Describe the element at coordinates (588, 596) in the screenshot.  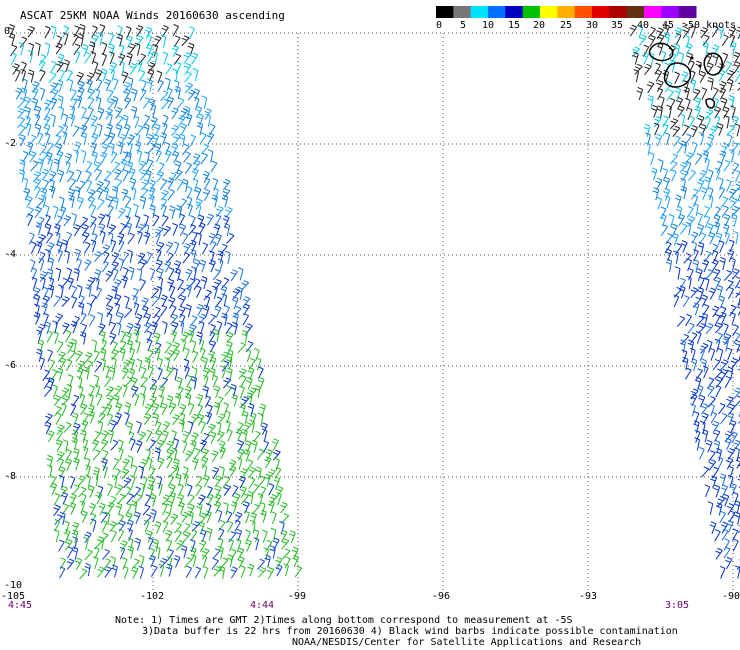
I see `x-axis-label: -93` at that location.